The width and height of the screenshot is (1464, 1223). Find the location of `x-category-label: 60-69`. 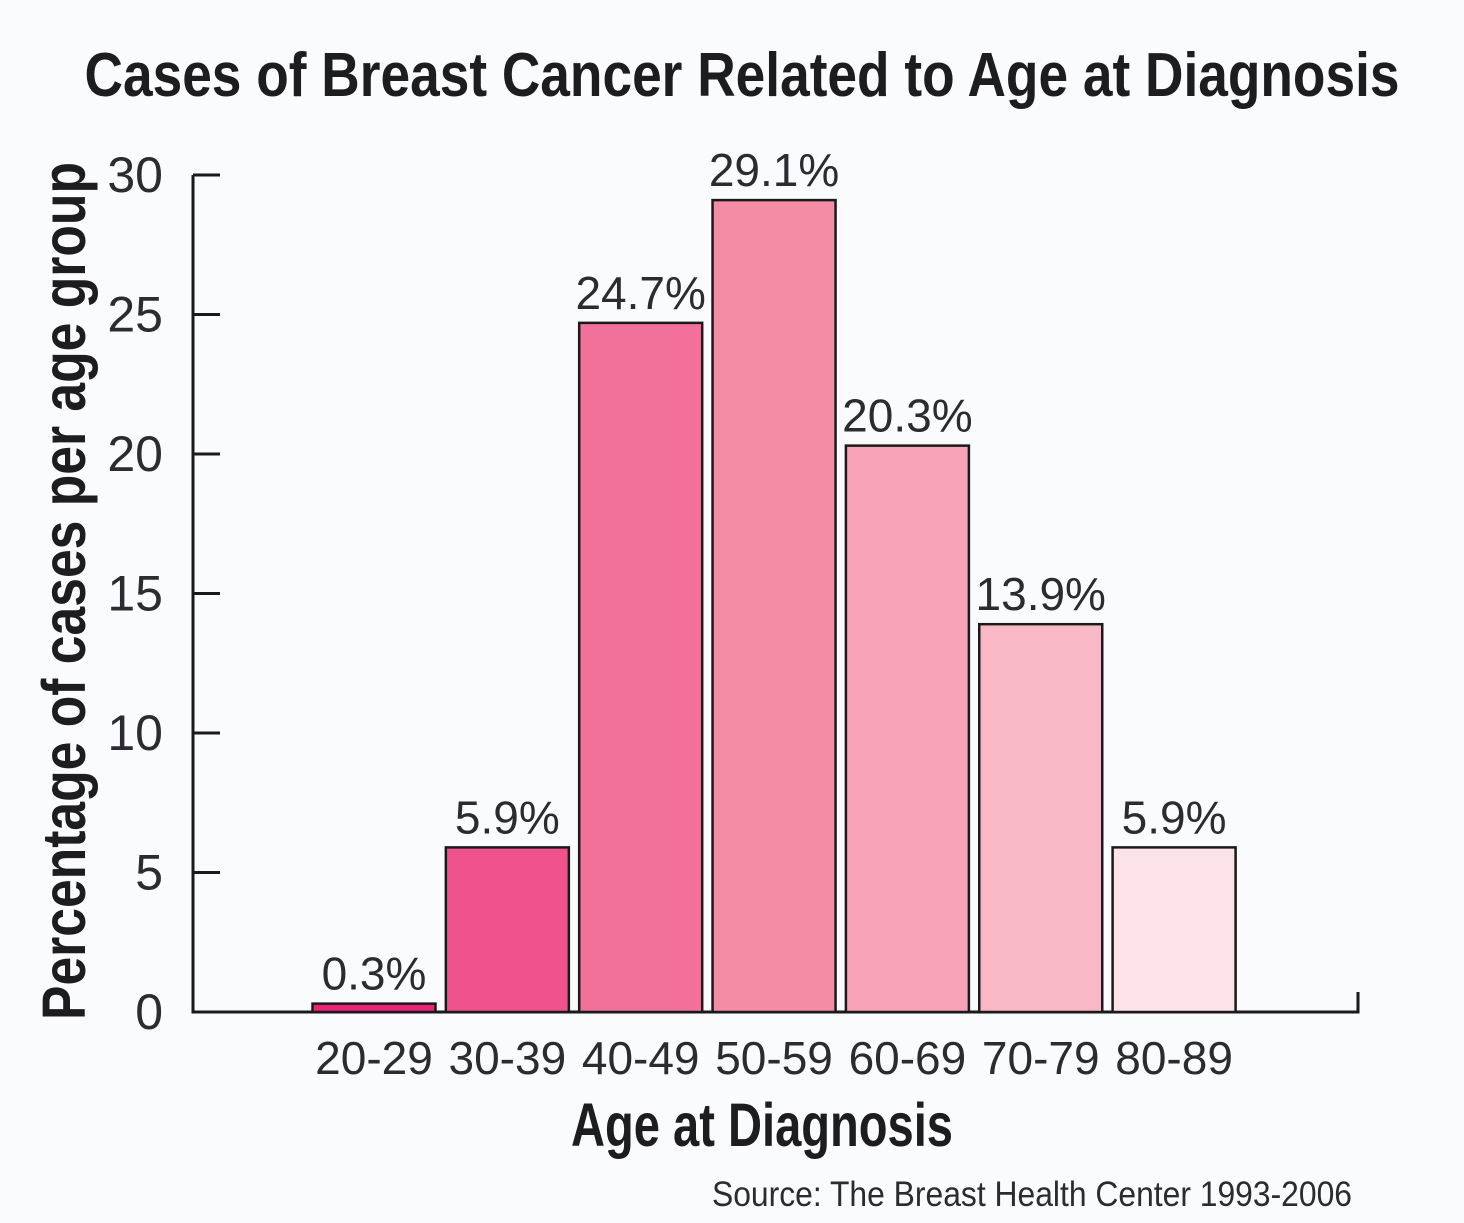

x-category-label: 60-69 is located at coordinates (908, 1058).